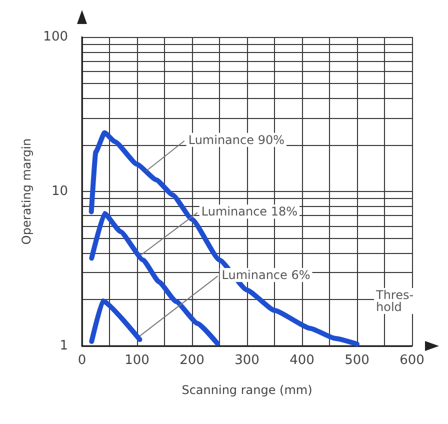 The height and width of the screenshot is (424, 448). Describe the element at coordinates (26, 191) in the screenshot. I see `y-axis-title: Operating margin` at that location.